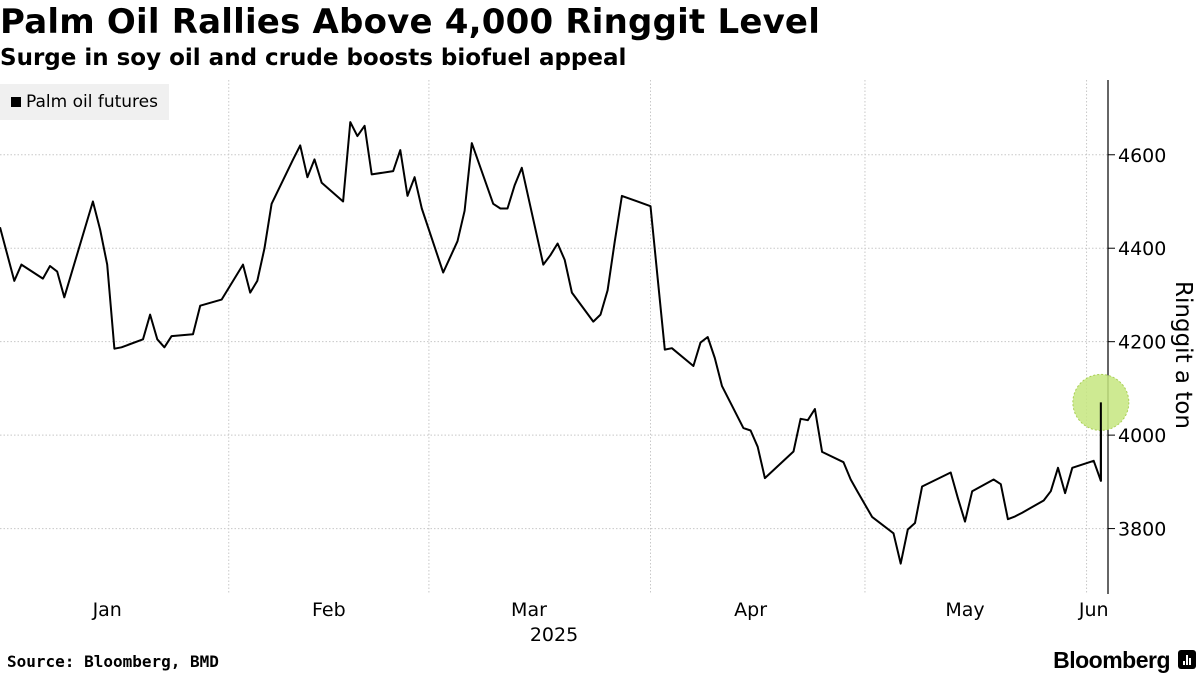 The height and width of the screenshot is (675, 1200). Describe the element at coordinates (1142, 156) in the screenshot. I see `y-tick-label: 4600` at that location.